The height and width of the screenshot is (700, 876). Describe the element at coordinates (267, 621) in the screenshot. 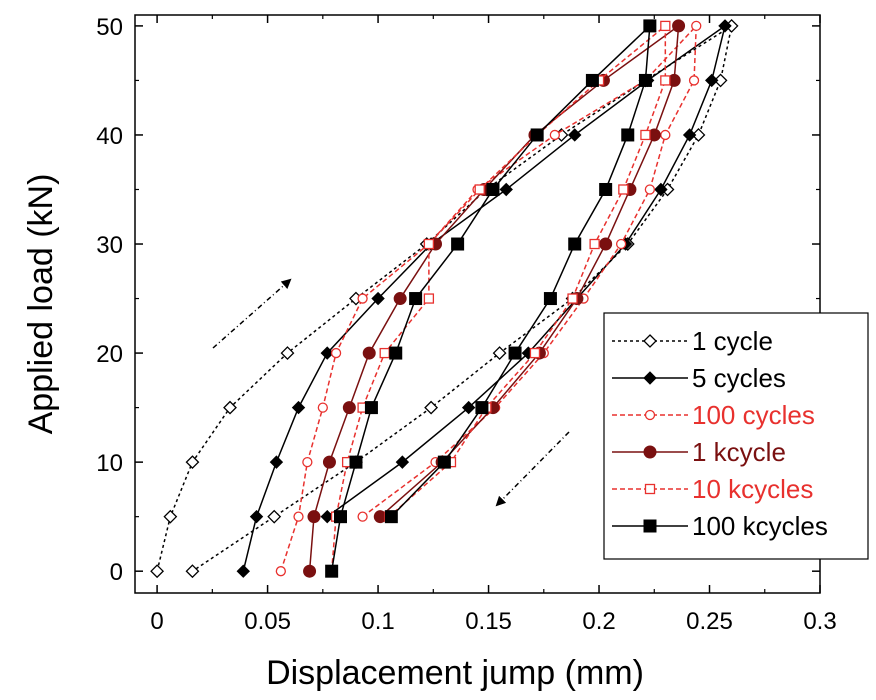

I see `x-tick-label: 0.05` at that location.